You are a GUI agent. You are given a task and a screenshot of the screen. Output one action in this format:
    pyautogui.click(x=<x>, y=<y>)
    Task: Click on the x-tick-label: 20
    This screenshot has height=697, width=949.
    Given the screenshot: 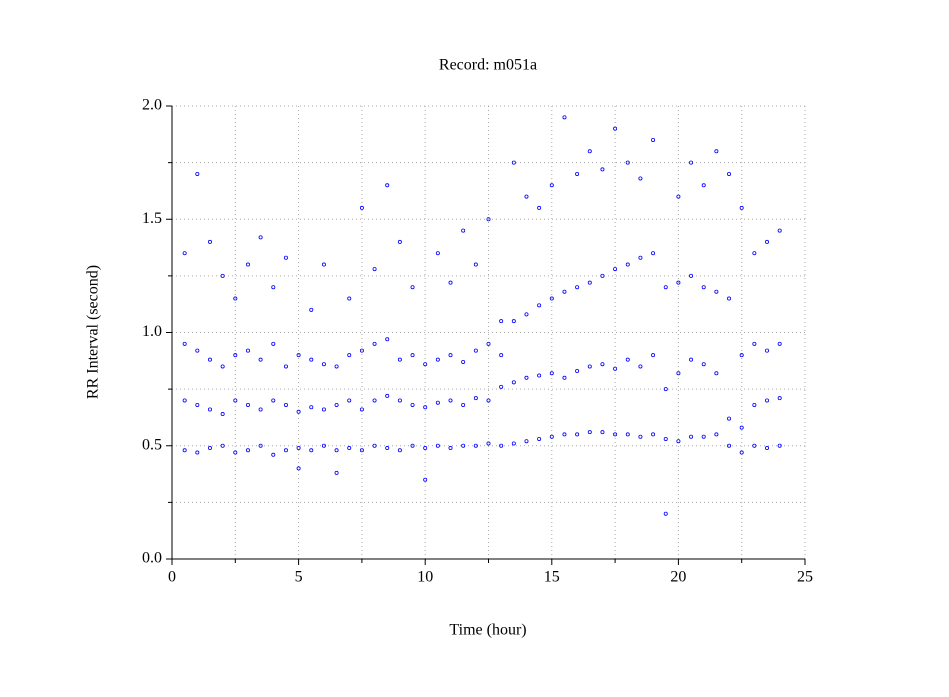 What is the action you would take?
    pyautogui.click(x=678, y=577)
    